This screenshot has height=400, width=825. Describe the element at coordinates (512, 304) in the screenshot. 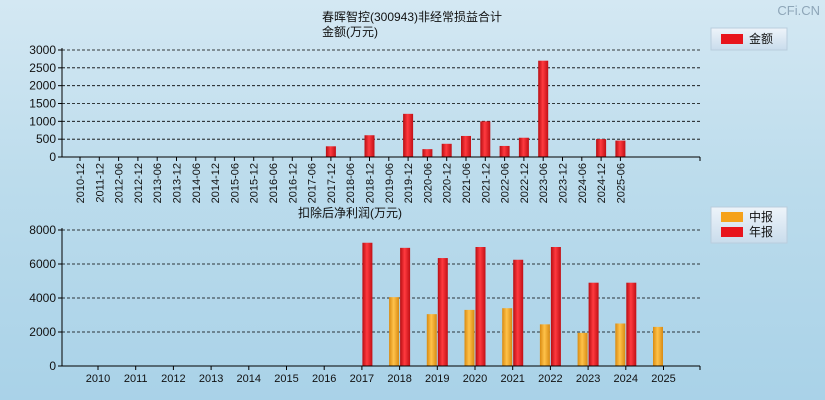

I see `chart2-bars` at that location.